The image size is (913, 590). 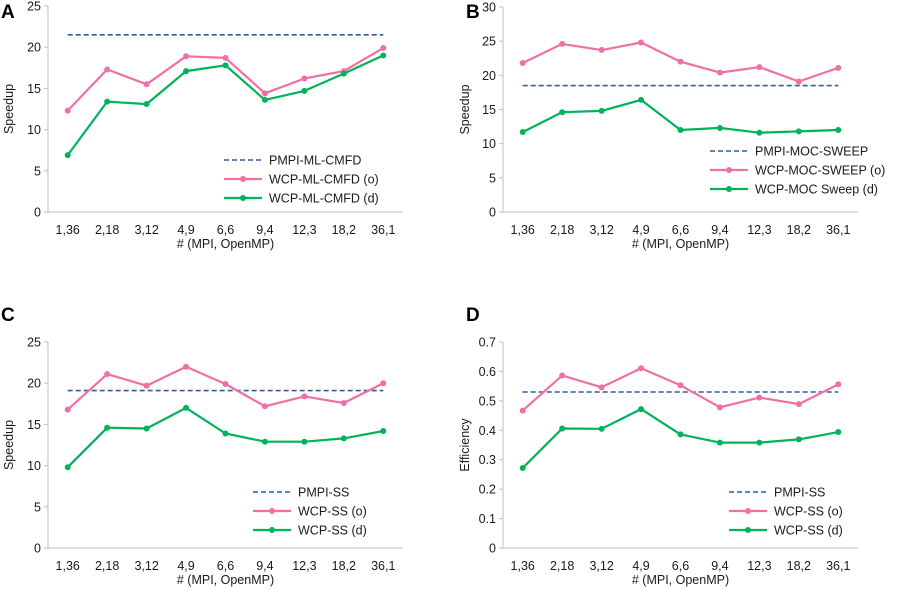 What do you see at coordinates (34, 384) in the screenshot?
I see `y-tick-label: 20` at bounding box center [34, 384].